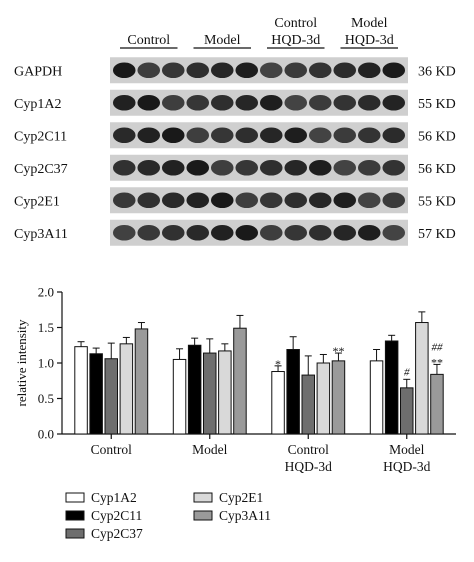 The width and height of the screenshot is (474, 562). I want to click on y-axis-label: relative intensity, so click(21, 363).